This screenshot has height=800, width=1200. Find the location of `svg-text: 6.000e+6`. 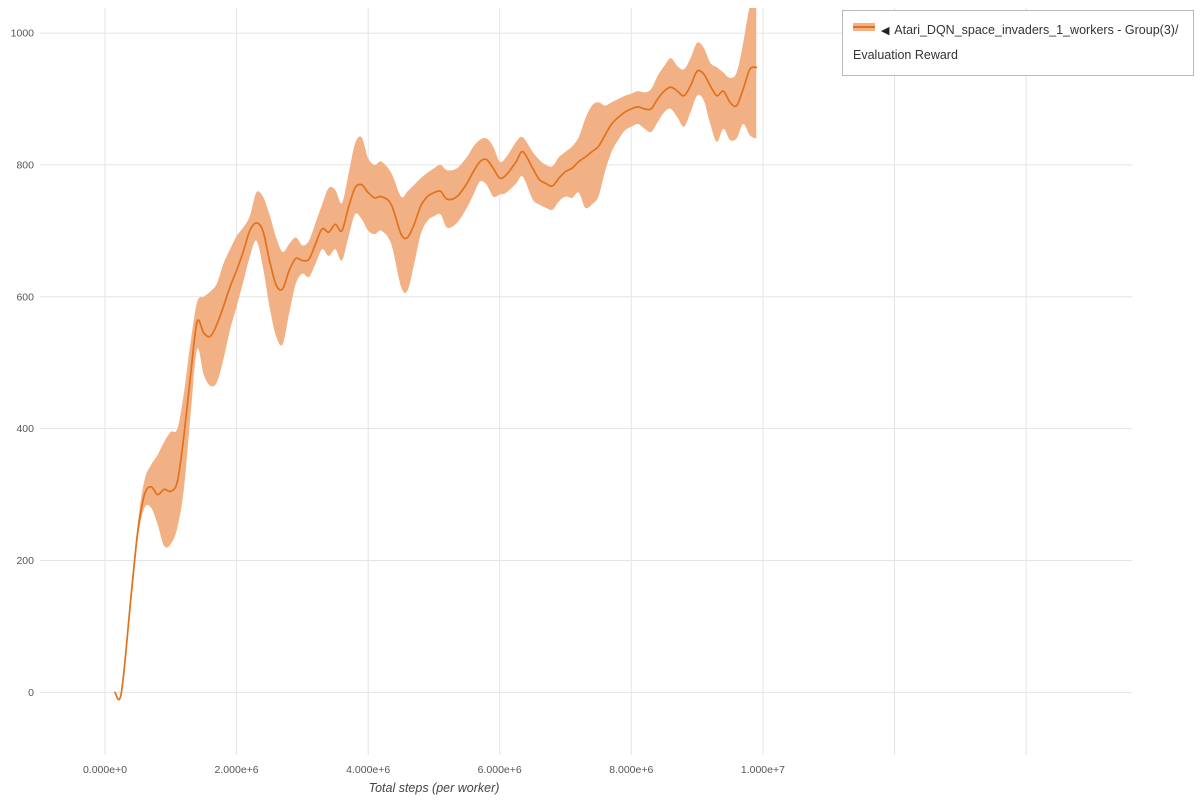

svg-text: 6.000e+6 is located at coordinates (500, 770).